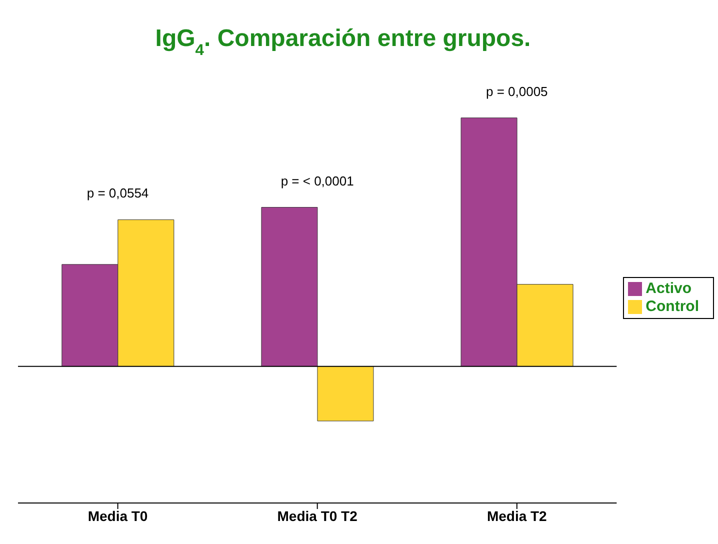 The image size is (718, 544). I want to click on annotation: p = 0,0554, so click(117, 193).